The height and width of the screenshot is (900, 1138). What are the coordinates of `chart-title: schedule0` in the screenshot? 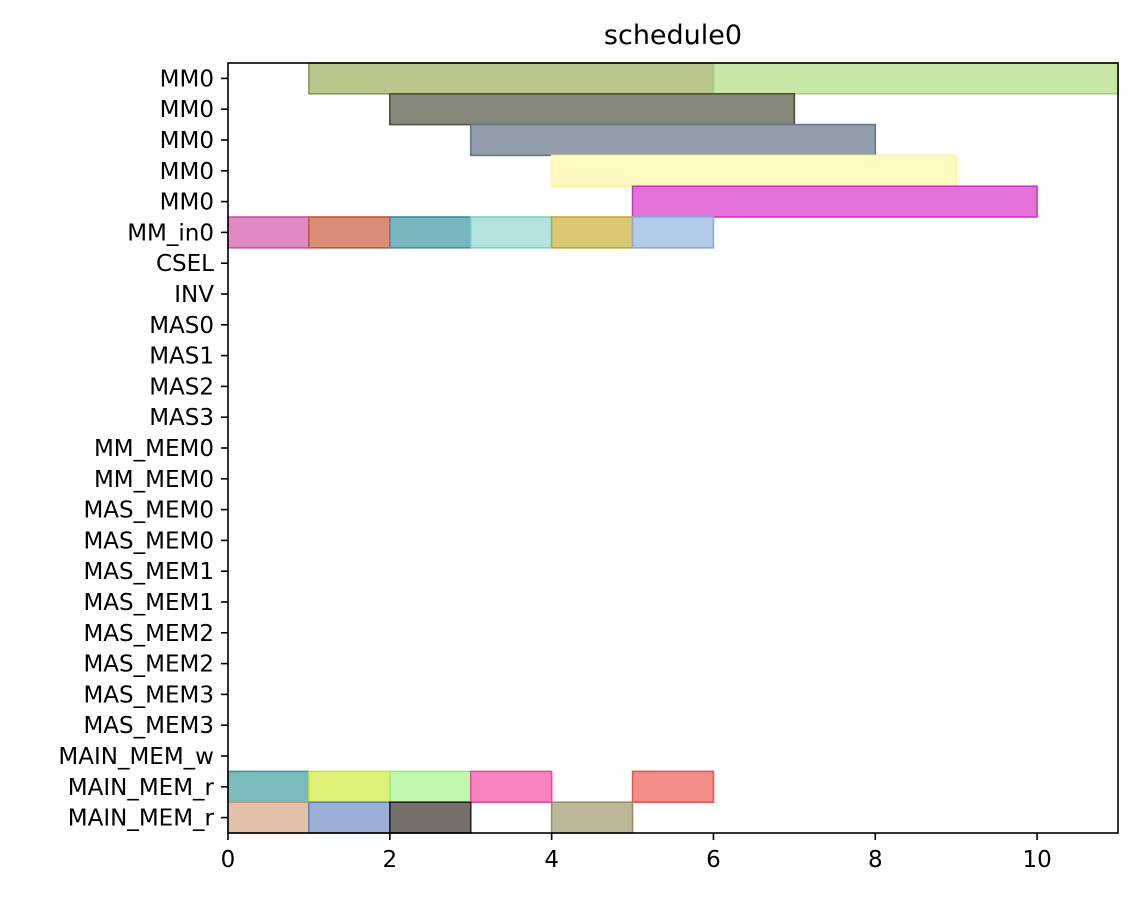 It's located at (673, 35).